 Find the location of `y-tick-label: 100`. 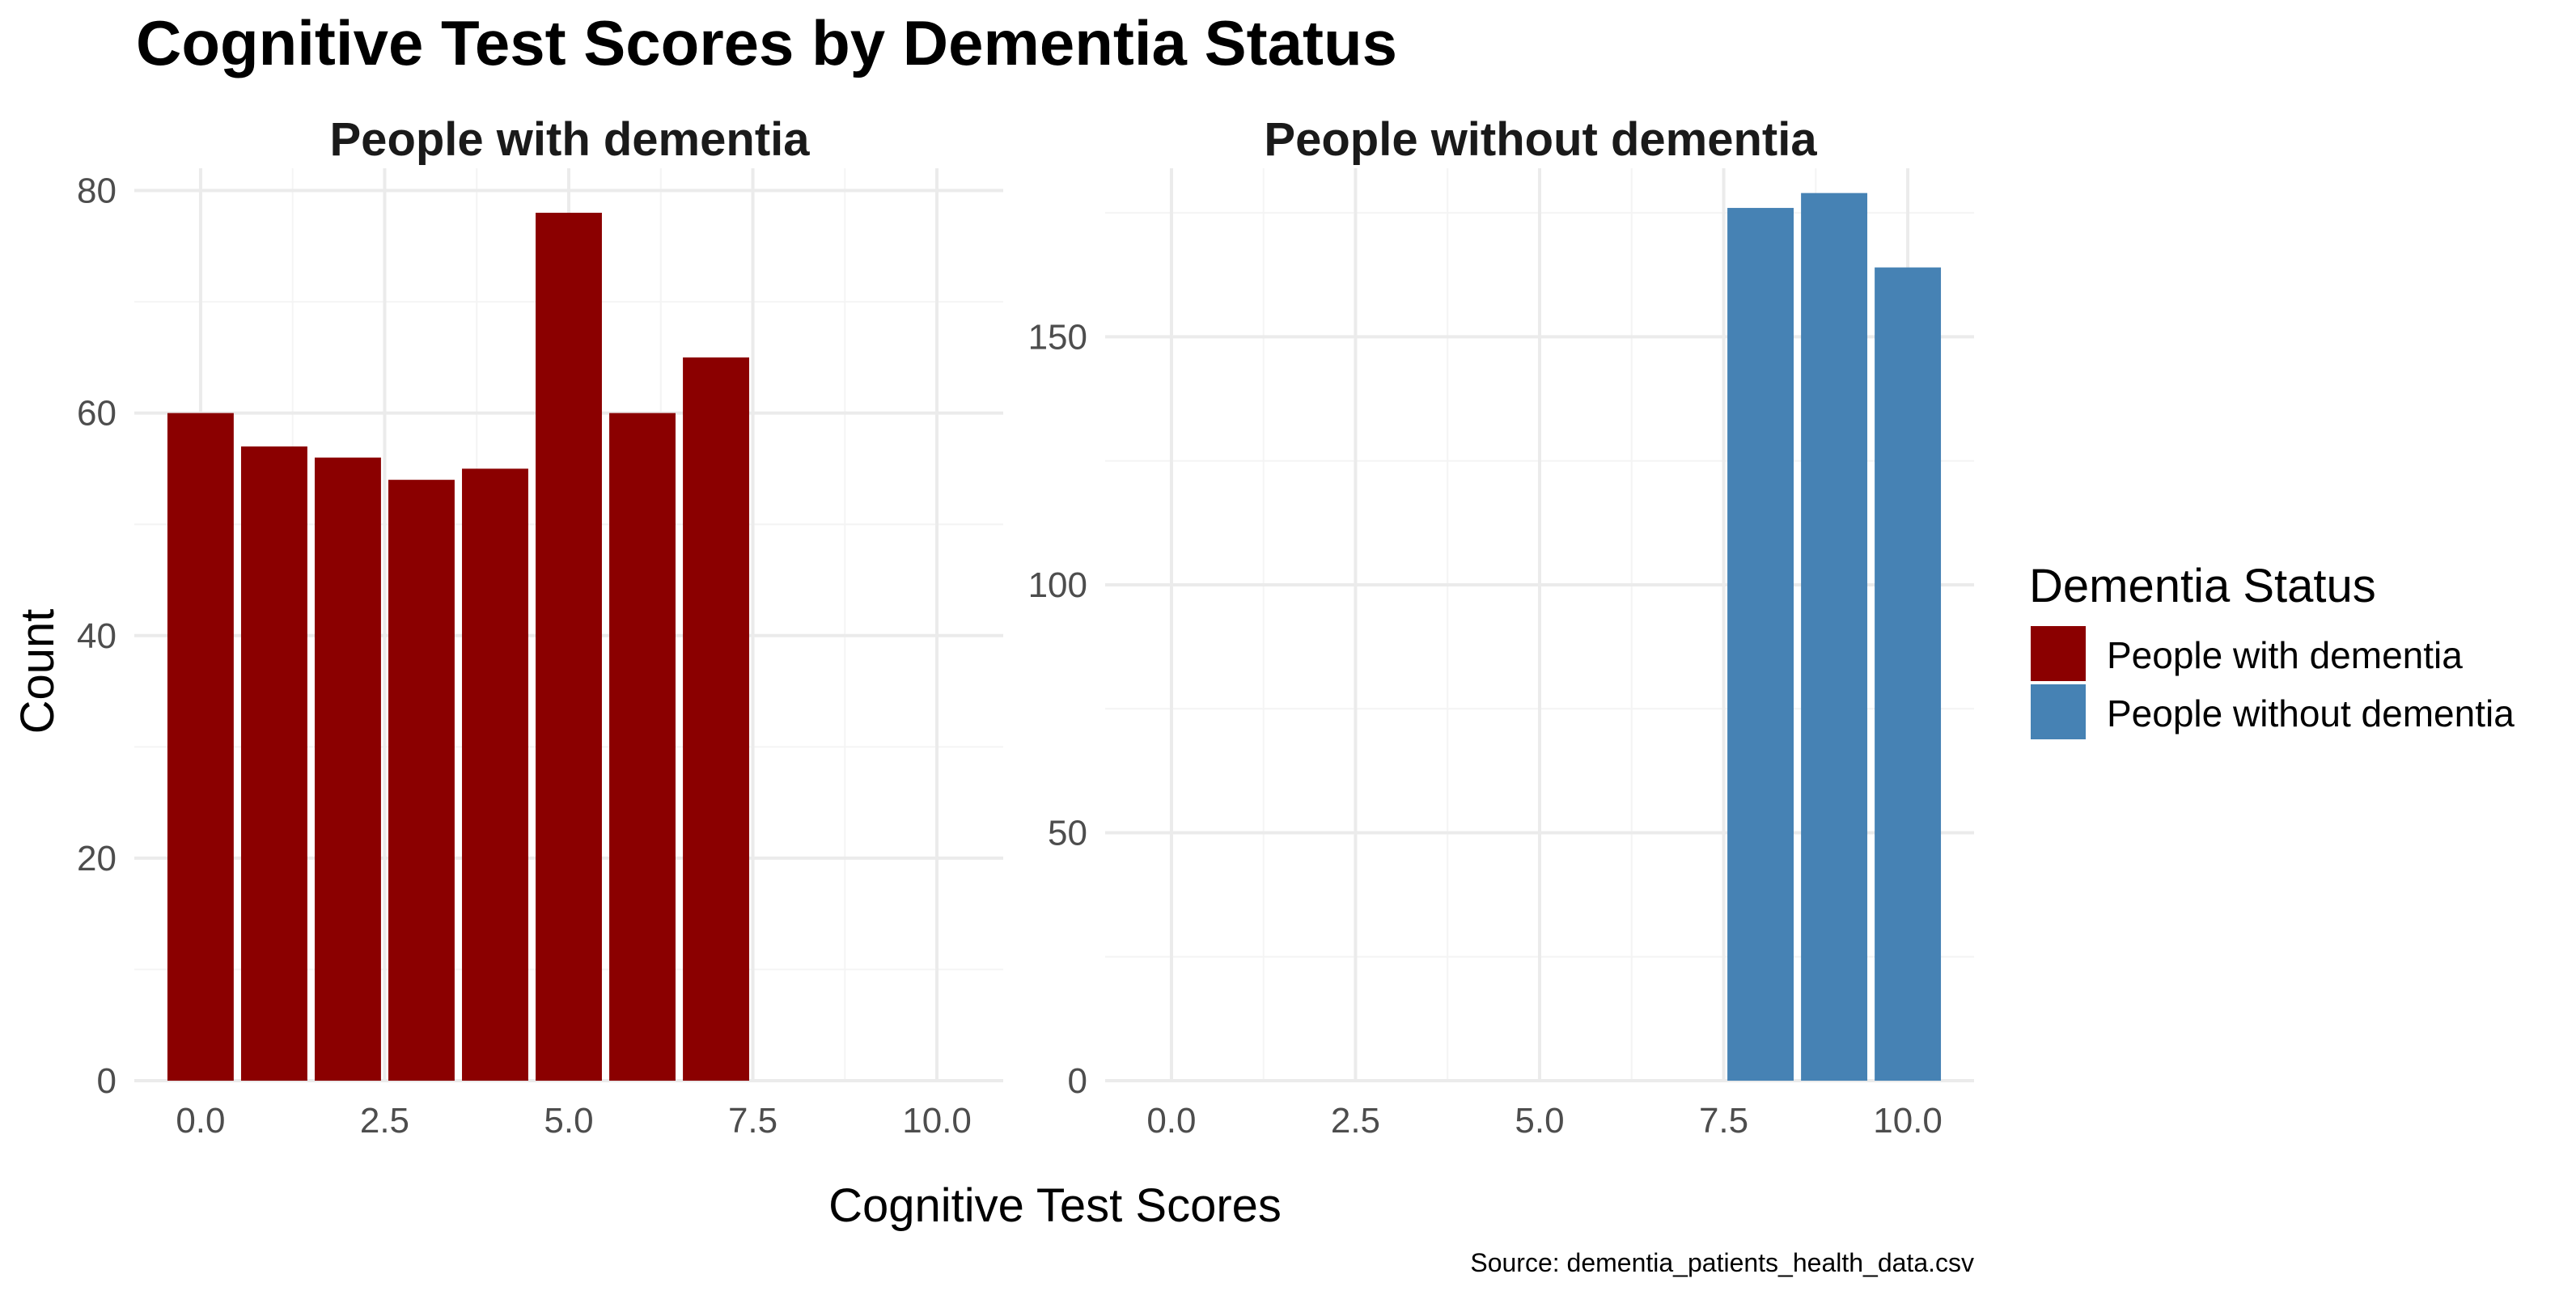

y-tick-label: 100 is located at coordinates (1057, 585).